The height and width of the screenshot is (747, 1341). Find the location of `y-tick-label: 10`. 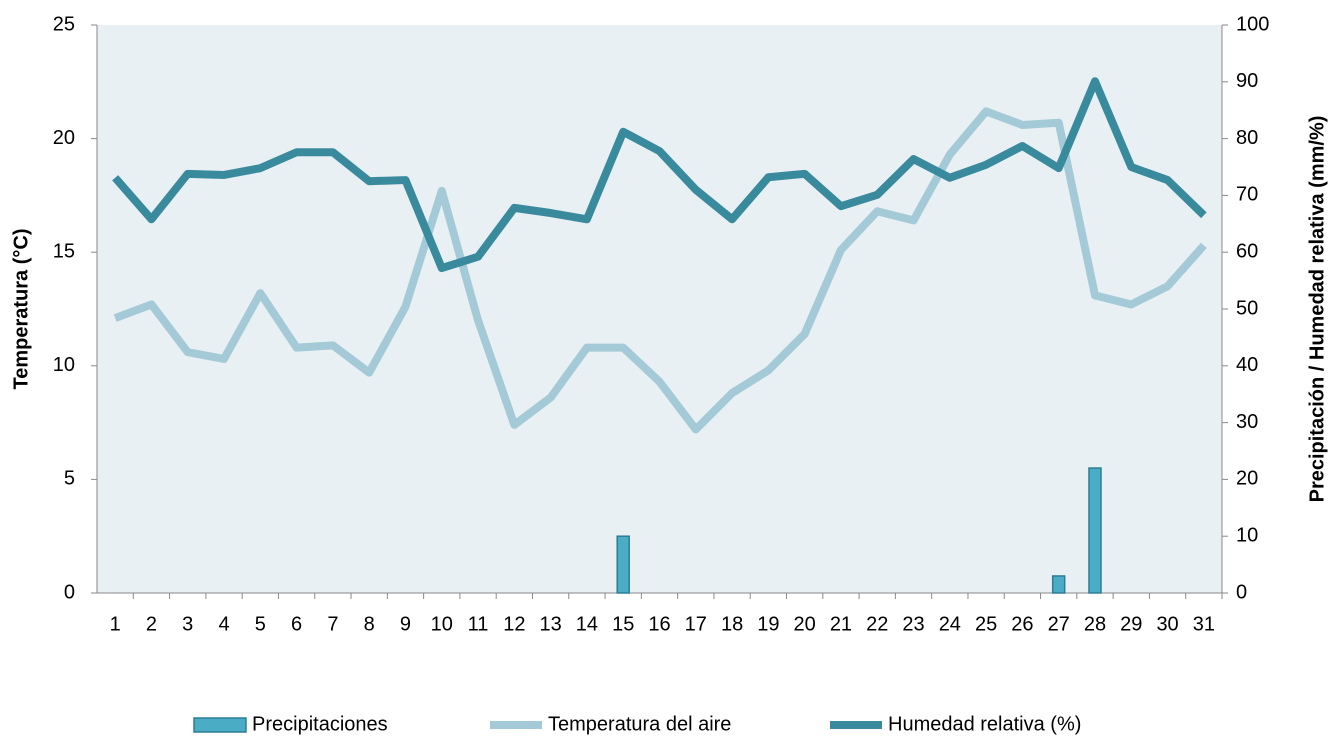

y-tick-label: 10 is located at coordinates (64, 365).